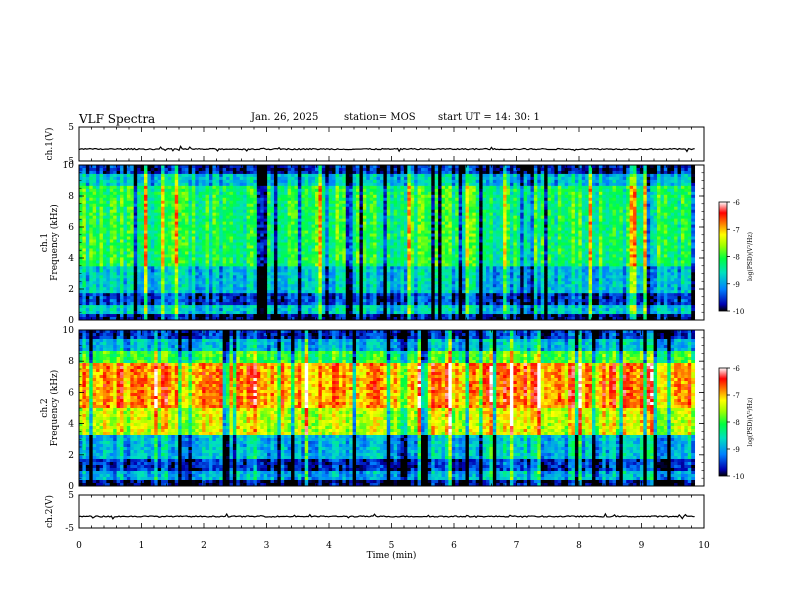  Describe the element at coordinates (704, 546) in the screenshot. I see `x-tick-label: 10` at that location.